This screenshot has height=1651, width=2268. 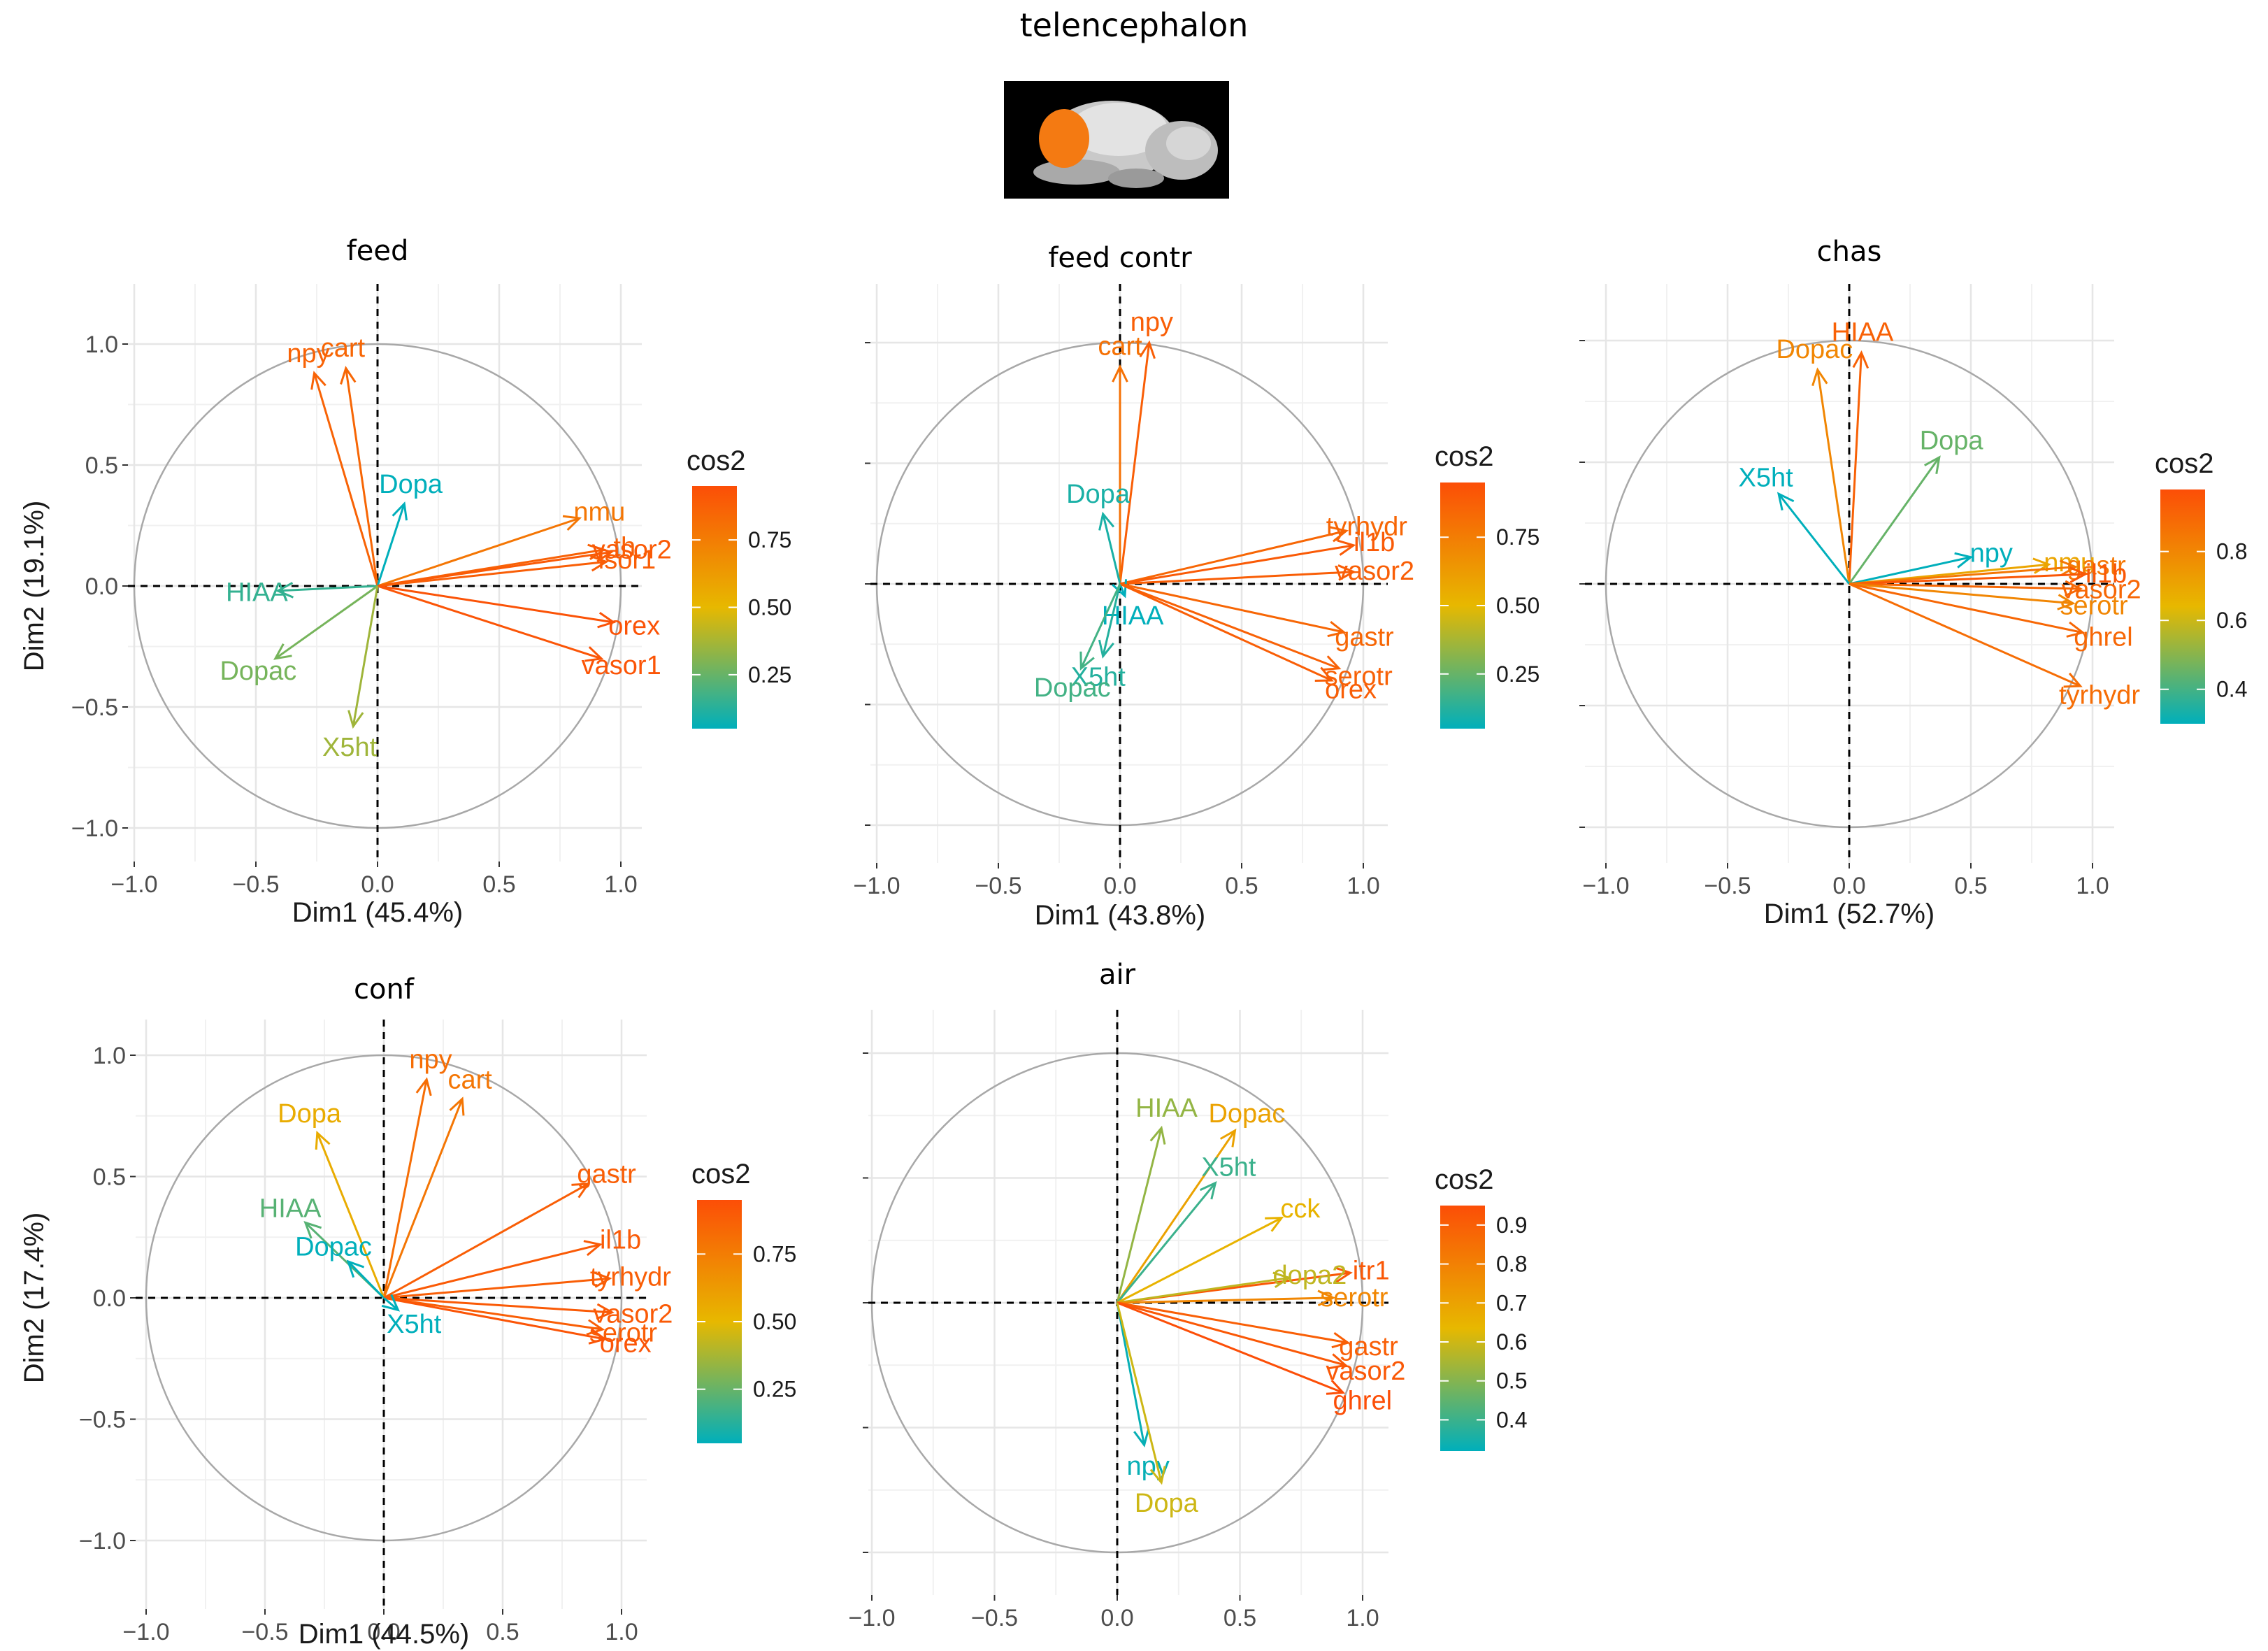 I want to click on cos2-legend: cos2 0.4 0.5 0.6 0.7 0.8 0.9, so click(x=1481, y=1307).